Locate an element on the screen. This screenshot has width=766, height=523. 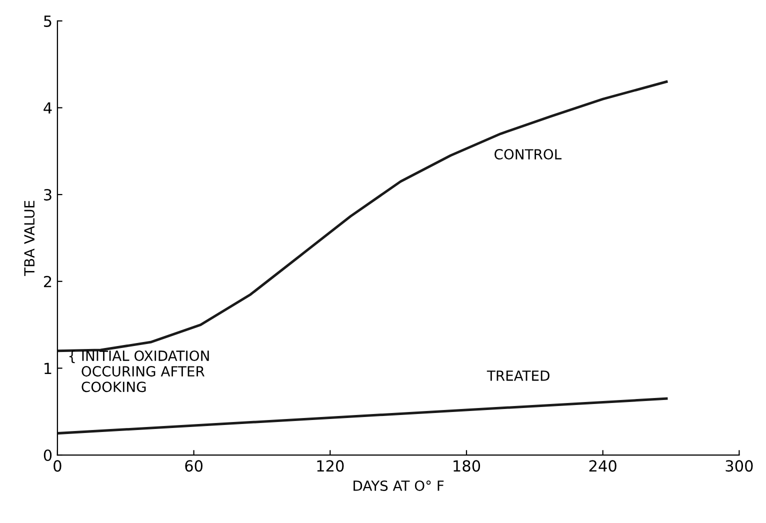
annotation: { INITIAL OXIDATION OCCURING AFTER COOKING is located at coordinates (139, 371).